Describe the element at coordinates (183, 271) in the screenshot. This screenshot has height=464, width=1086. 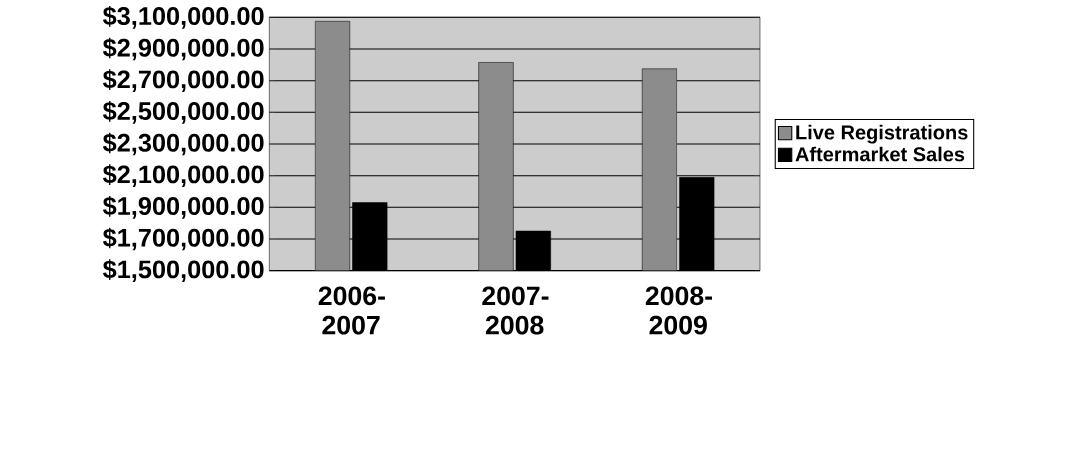
I see `y-tick-label: $1,500,000.00` at that location.